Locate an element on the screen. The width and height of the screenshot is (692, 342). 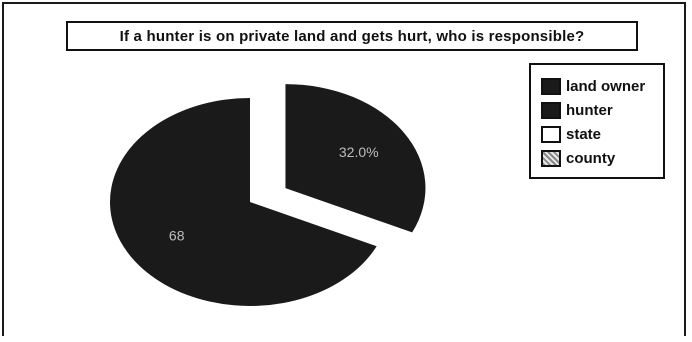
legend-item-state: state is located at coordinates (602, 134).